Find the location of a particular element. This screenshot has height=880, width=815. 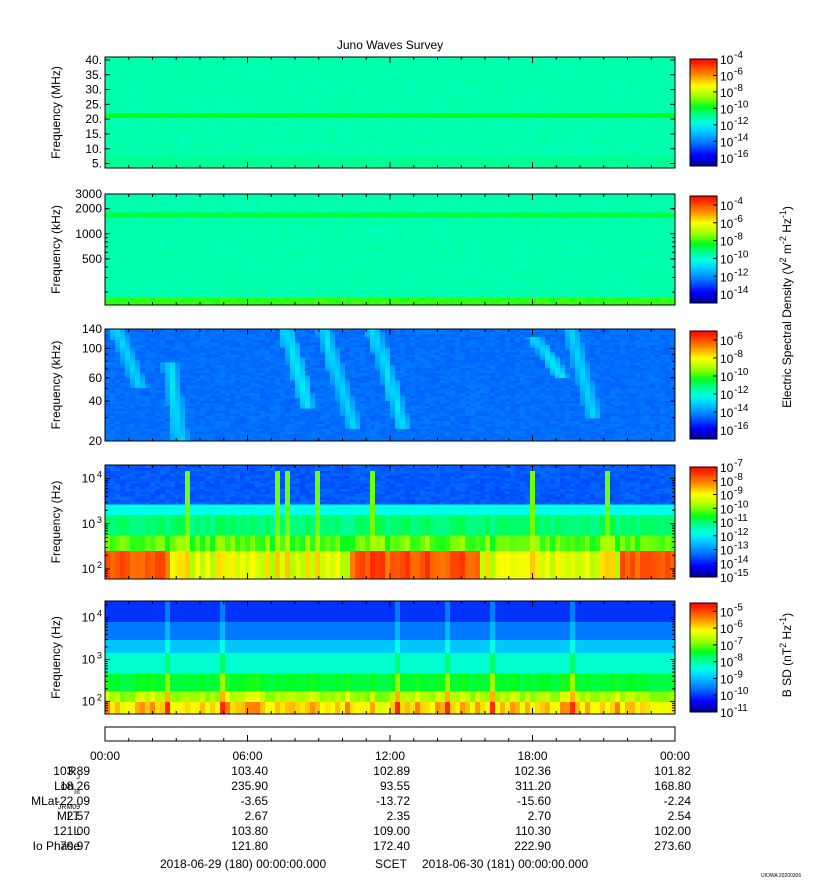

yaxis-label-p2: Frequency (kHz) is located at coordinates (56, 249).